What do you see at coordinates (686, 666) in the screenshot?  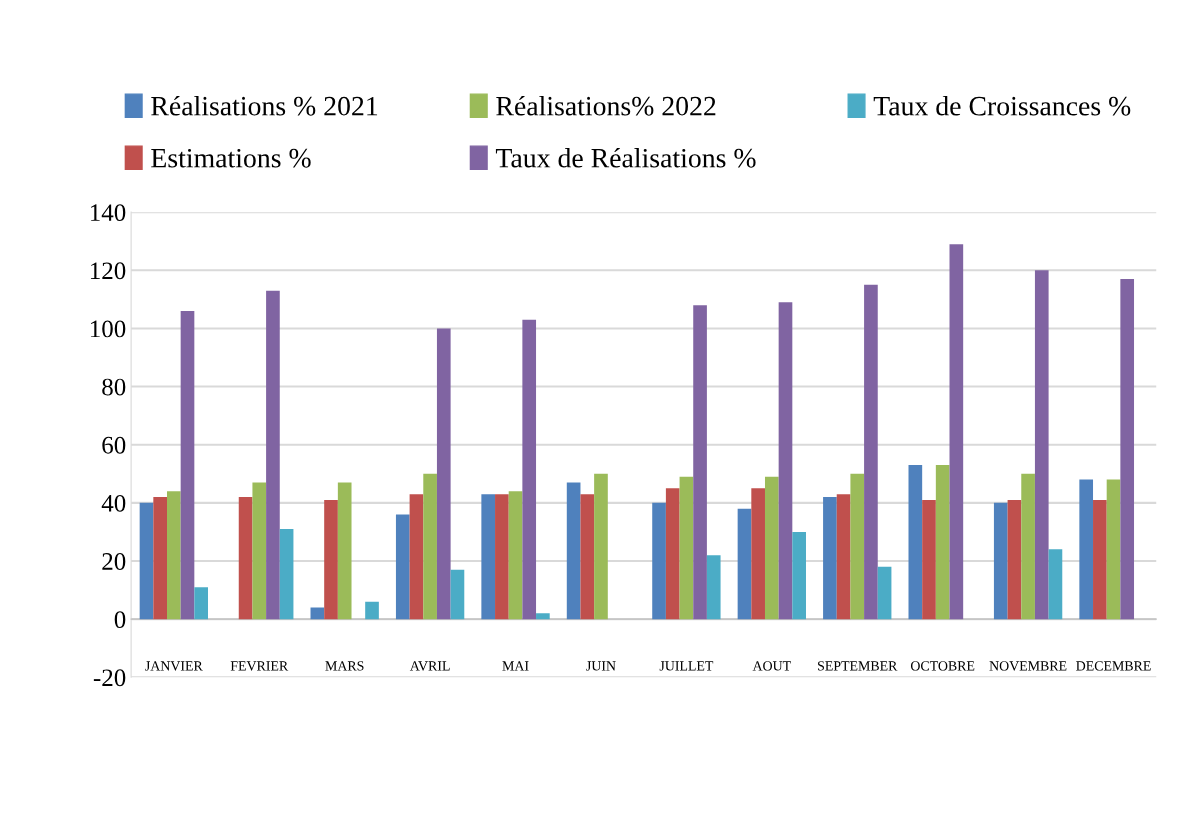 I see `x-tick-label: JUILLET` at bounding box center [686, 666].